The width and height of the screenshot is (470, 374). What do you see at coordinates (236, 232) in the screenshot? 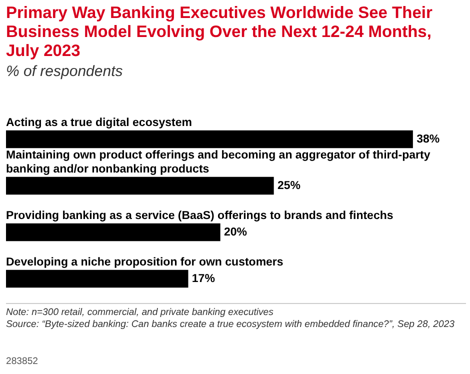
I see `data-label: 20%` at bounding box center [236, 232].